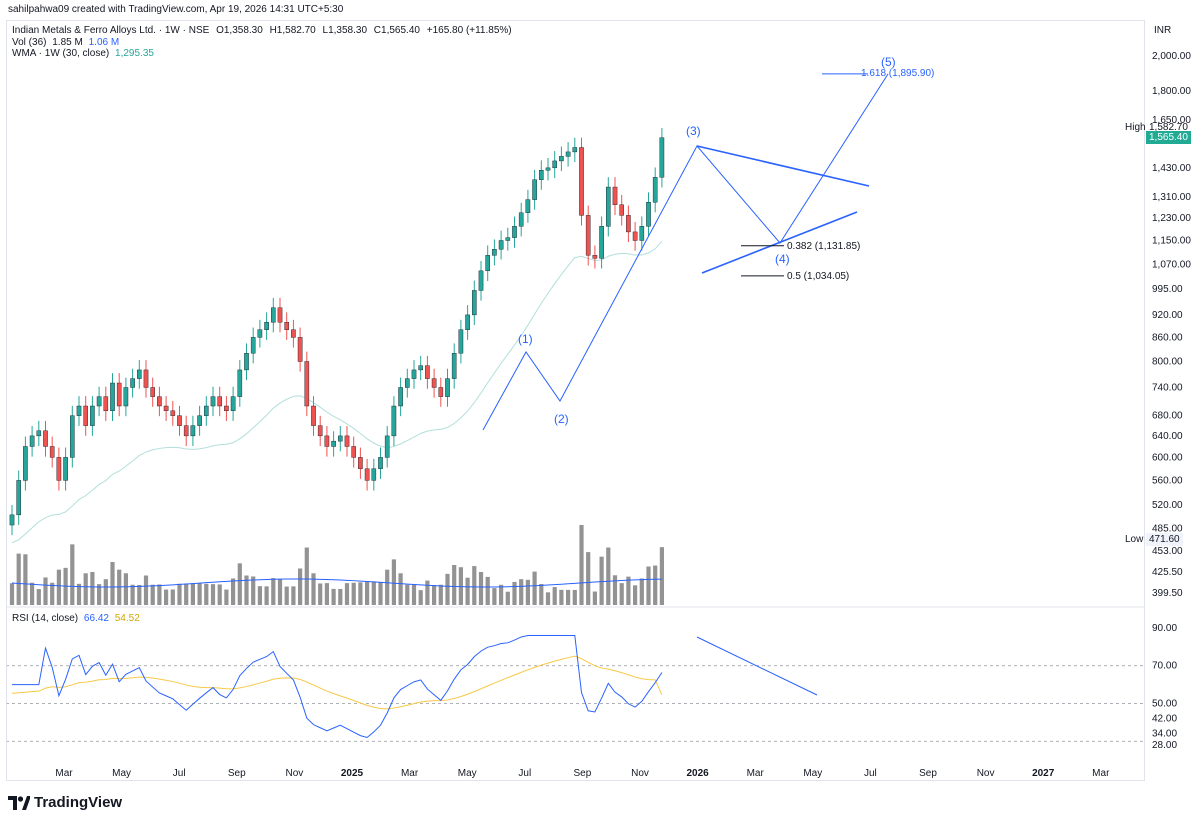 This screenshot has height=823, width=1200. What do you see at coordinates (928, 773) in the screenshot?
I see `time-tick-label: Sep` at bounding box center [928, 773].